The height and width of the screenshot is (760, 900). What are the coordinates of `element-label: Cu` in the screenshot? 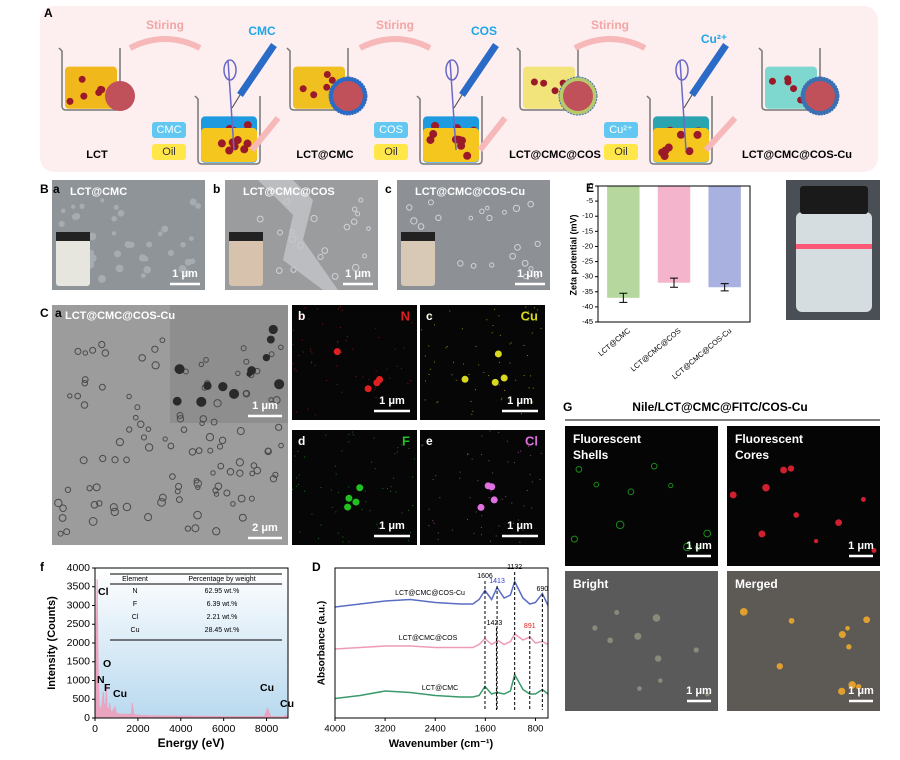 It's located at (529, 315).